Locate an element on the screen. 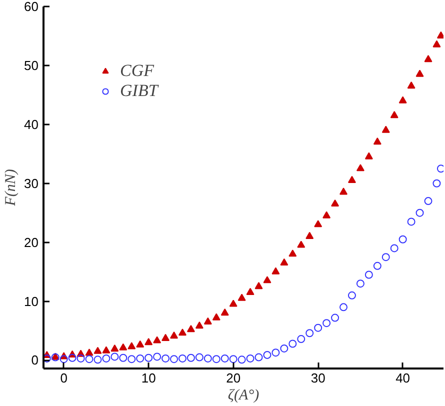  x-tick-label: 20 is located at coordinates (233, 378).